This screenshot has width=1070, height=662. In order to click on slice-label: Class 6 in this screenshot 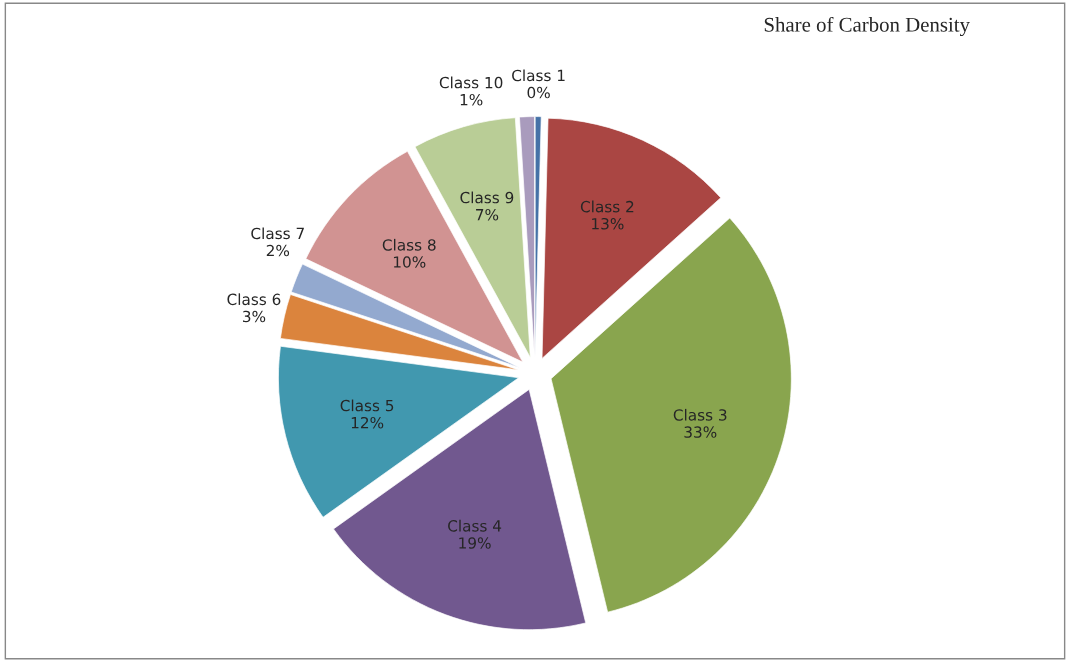, I will do `click(254, 299)`.